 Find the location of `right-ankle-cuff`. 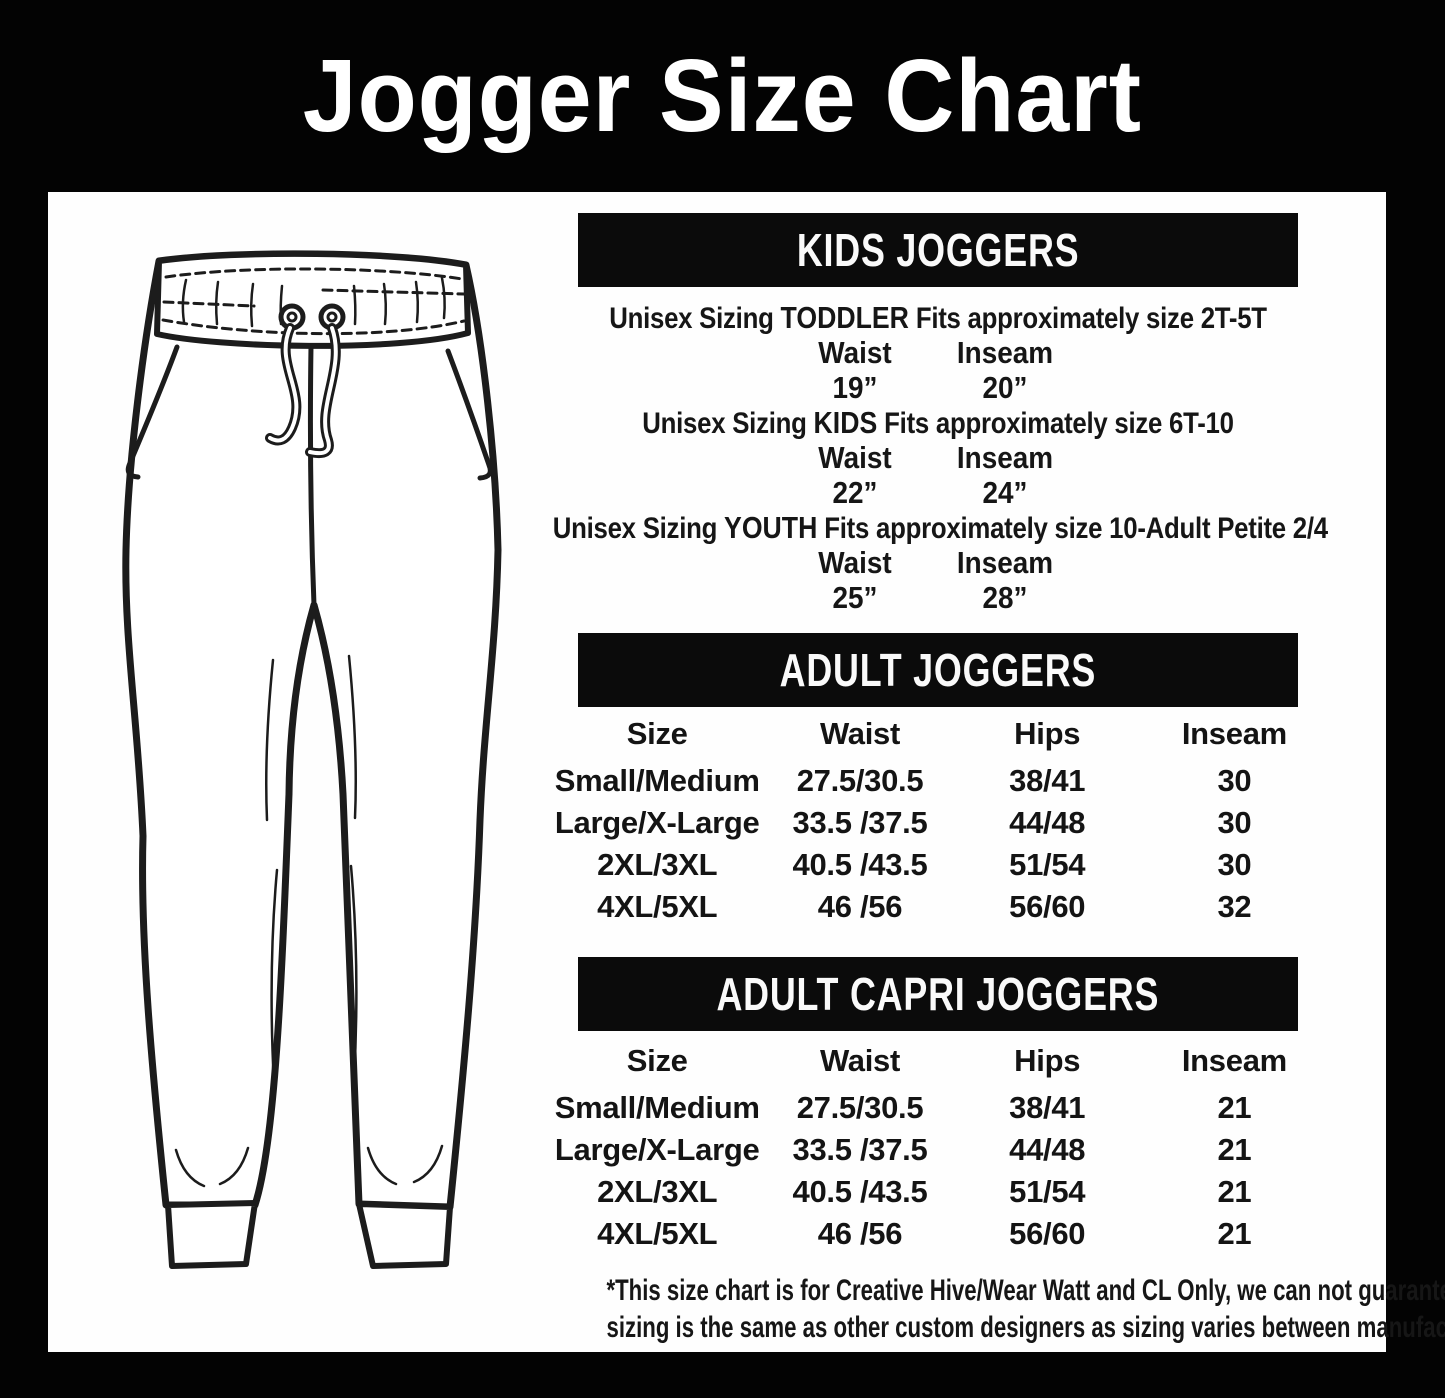

right-ankle-cuff is located at coordinates (404, 1235).